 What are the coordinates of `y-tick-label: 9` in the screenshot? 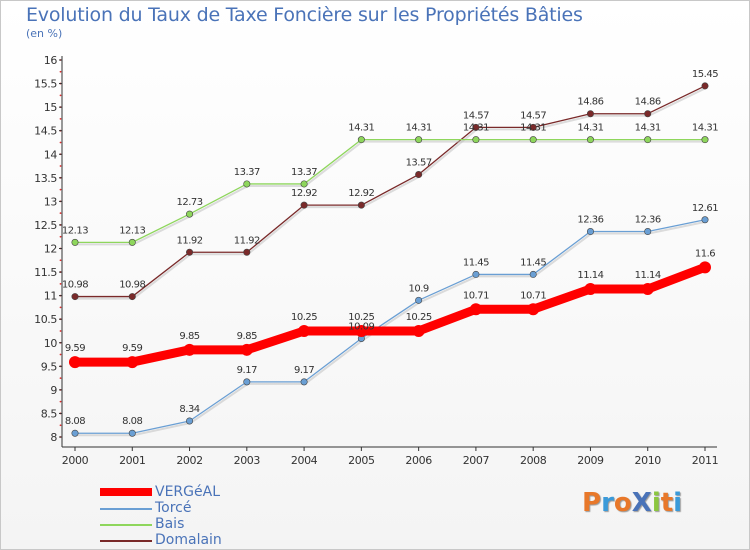 It's located at (53, 390).